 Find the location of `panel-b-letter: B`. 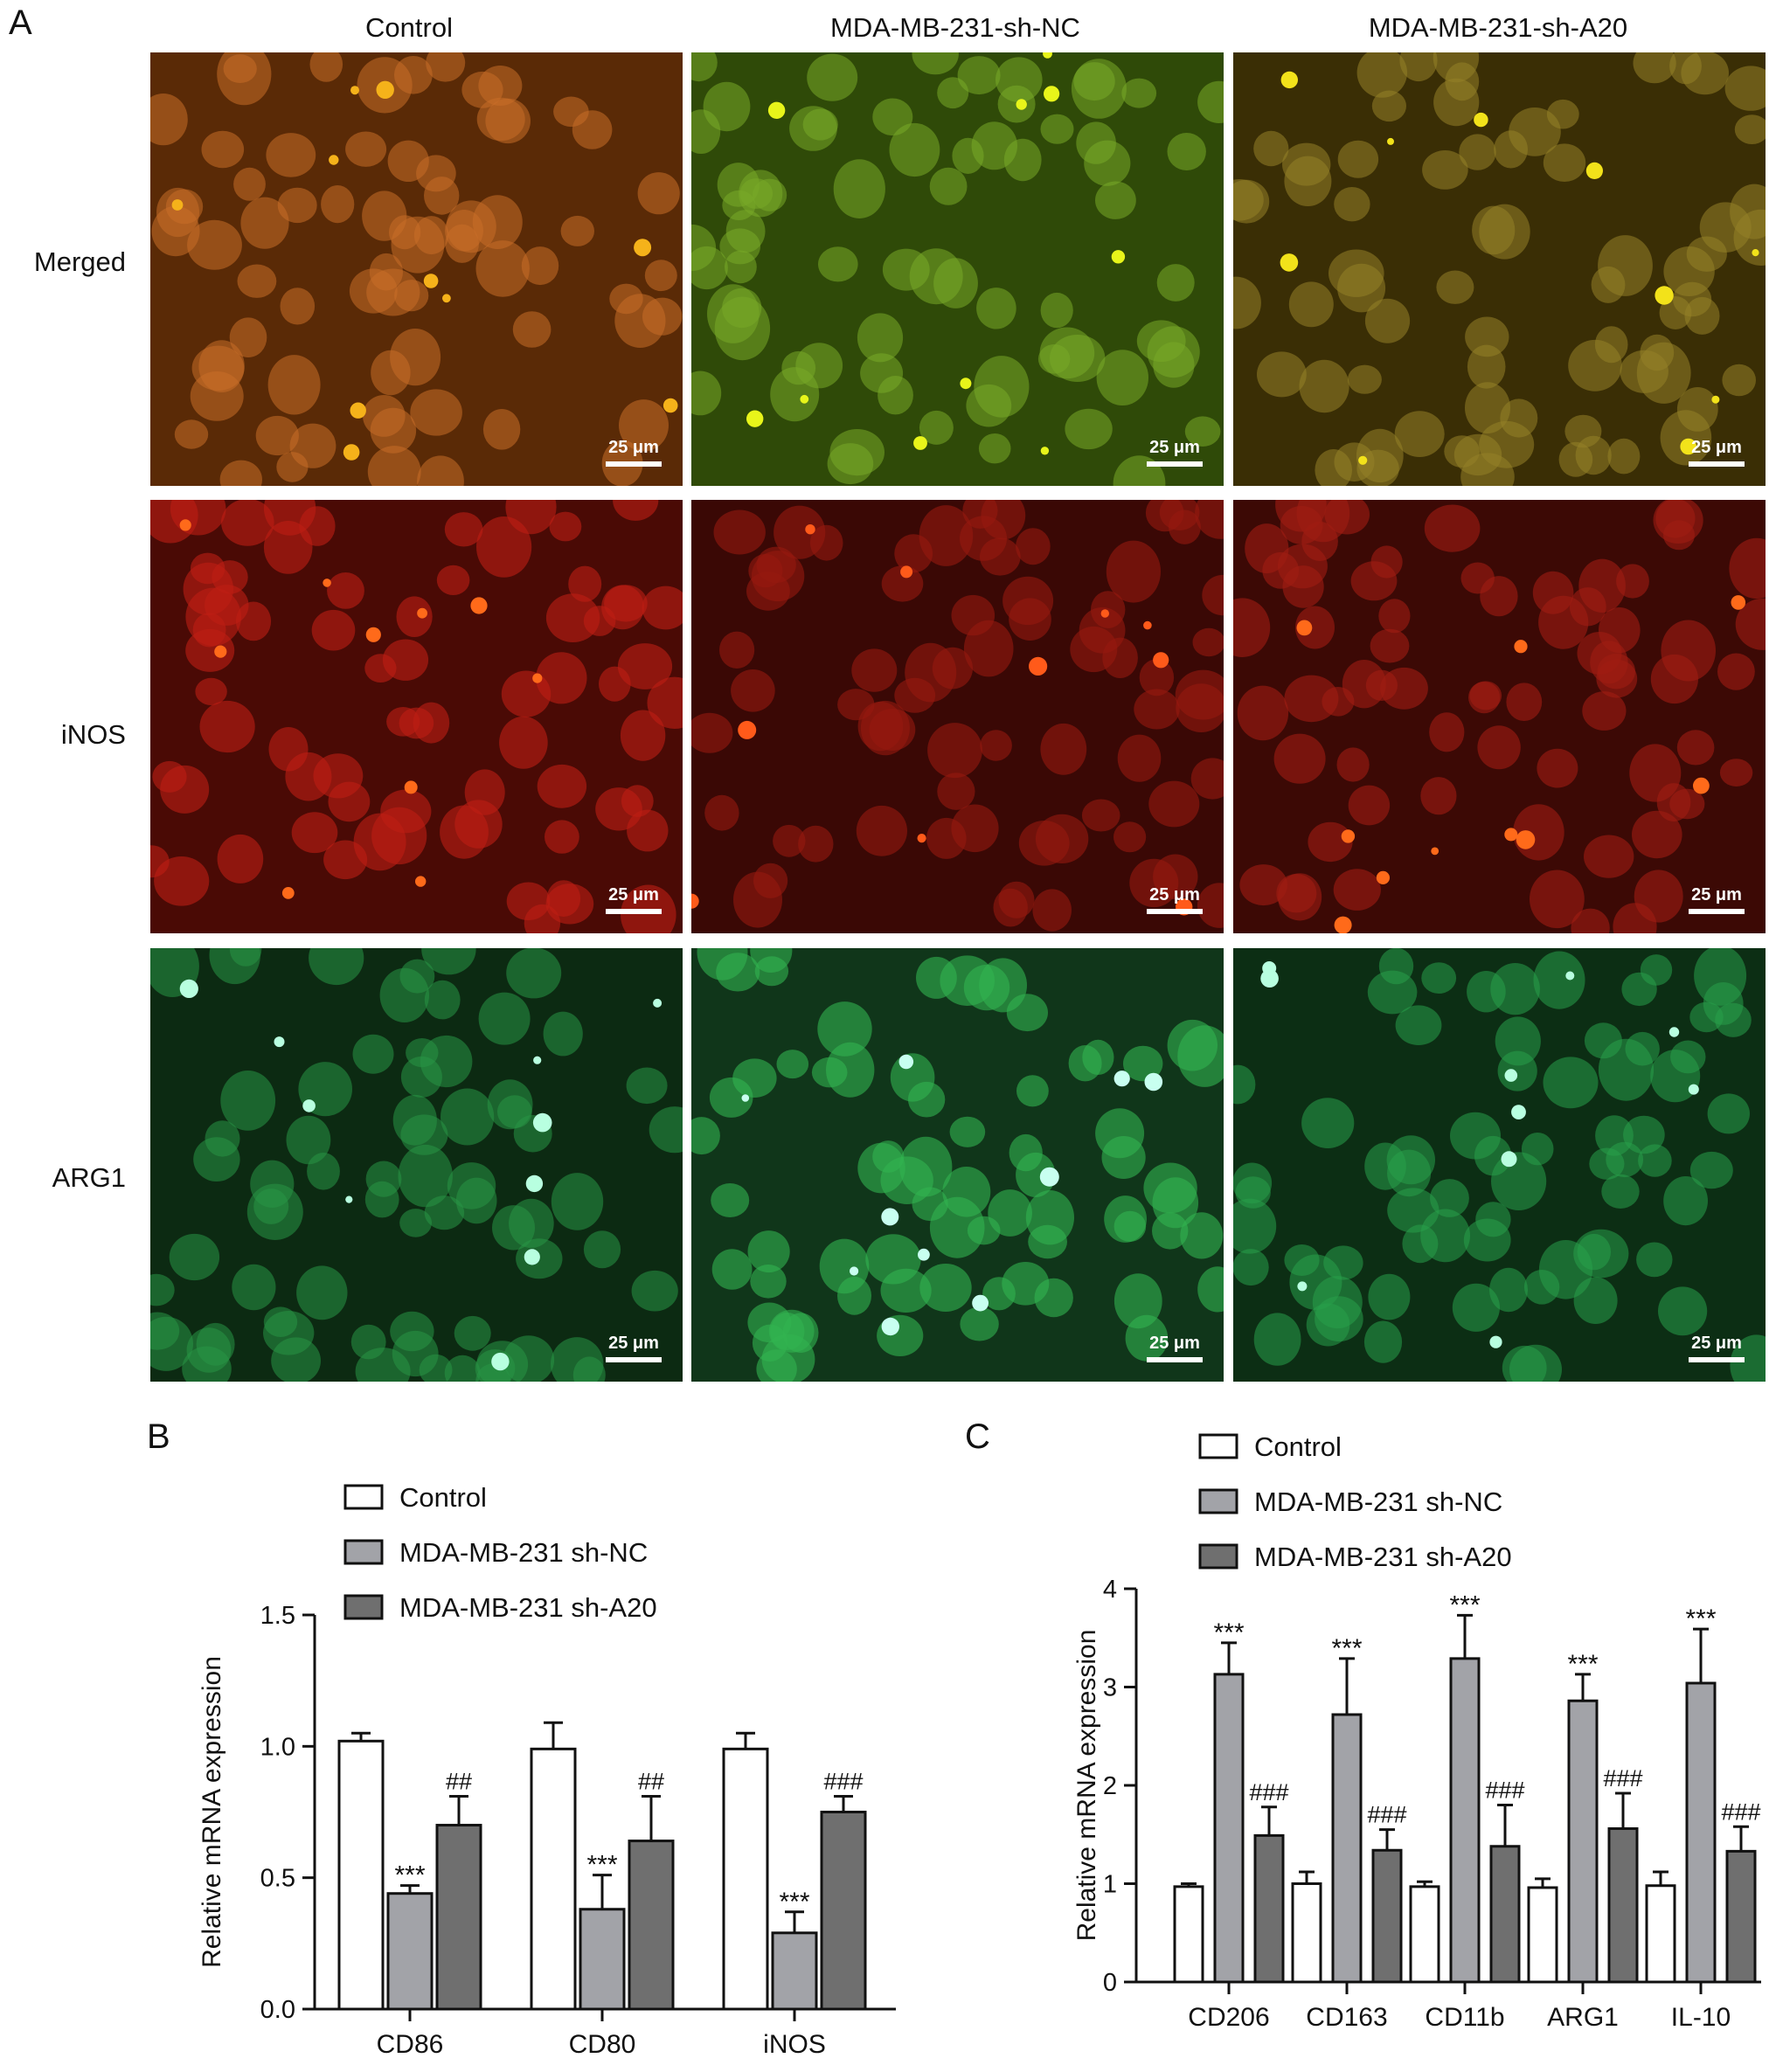

panel-b-letter: B is located at coordinates (158, 1436).